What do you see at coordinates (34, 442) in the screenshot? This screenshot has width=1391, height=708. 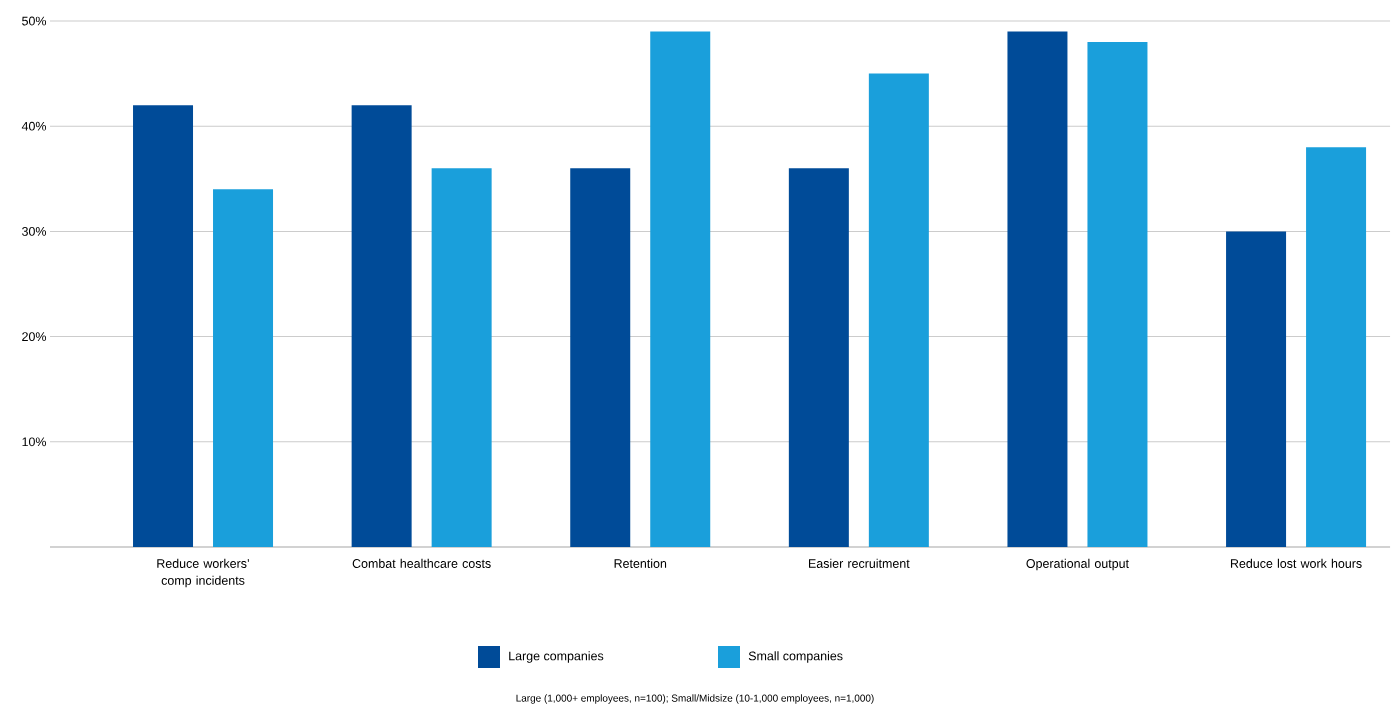 I see `y-tick-label: 10%` at bounding box center [34, 442].